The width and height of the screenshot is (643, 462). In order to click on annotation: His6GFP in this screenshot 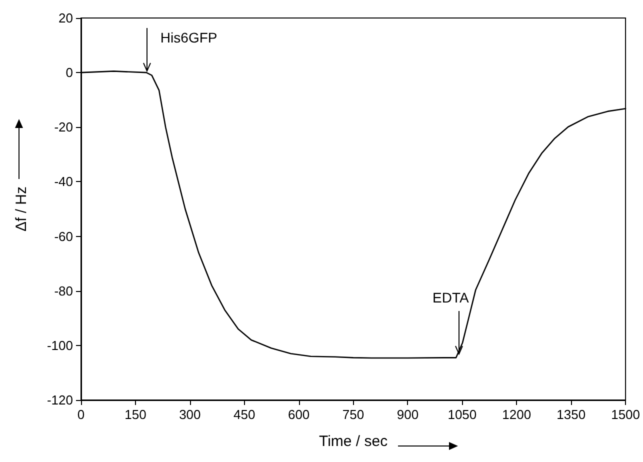, I will do `click(189, 38)`.